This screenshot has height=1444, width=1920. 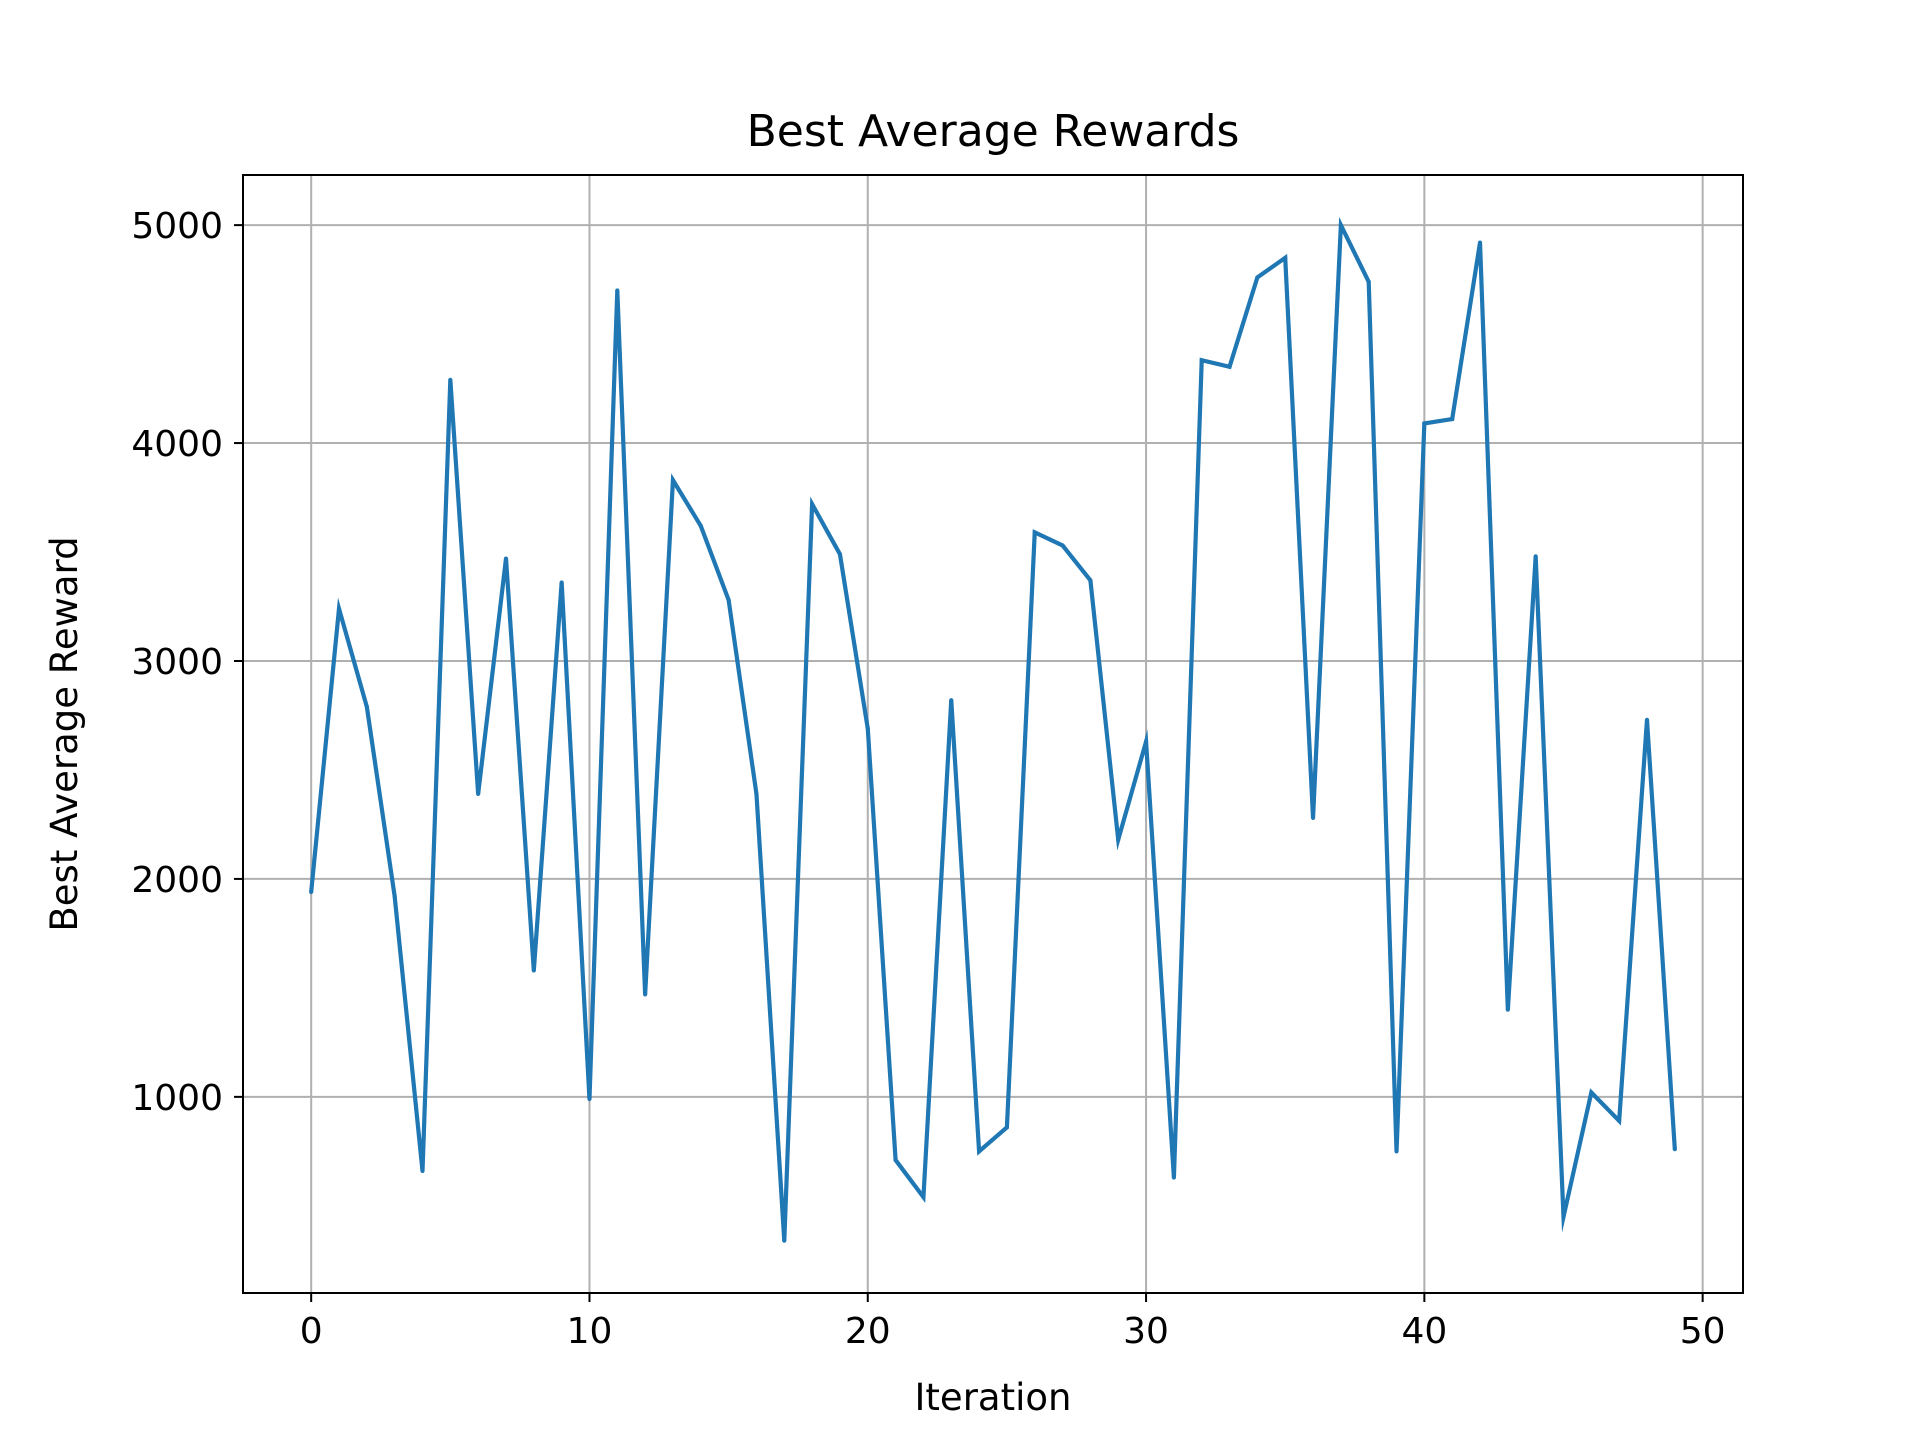 I want to click on y-tick-label: 4000, so click(x=177, y=444).